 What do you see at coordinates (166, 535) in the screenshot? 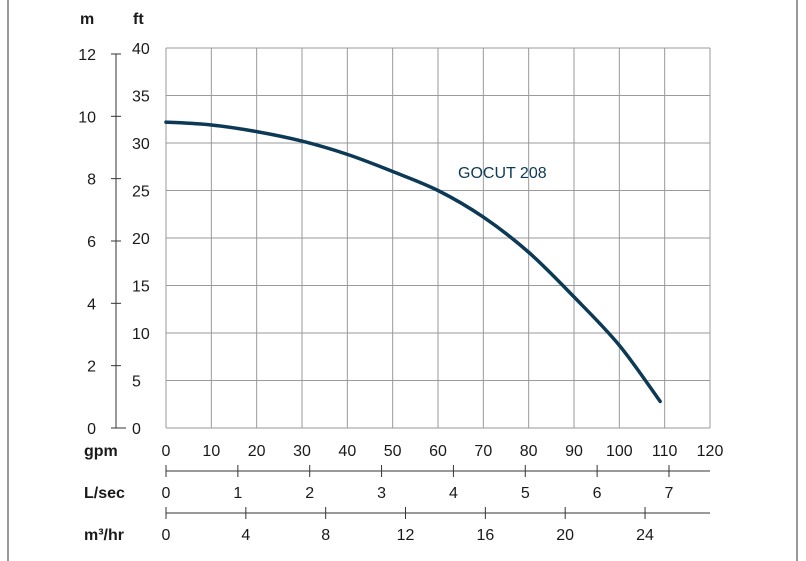
I see `m3hr-tick-label: 0` at bounding box center [166, 535].